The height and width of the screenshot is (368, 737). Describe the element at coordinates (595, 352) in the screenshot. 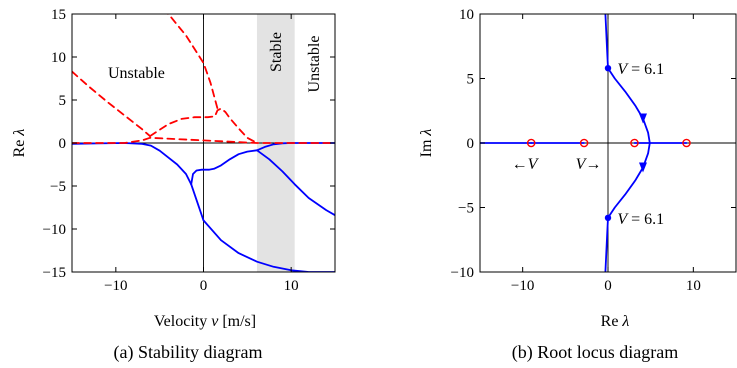

I see `rootlocus-caption: (b) Root locus diagram` at that location.